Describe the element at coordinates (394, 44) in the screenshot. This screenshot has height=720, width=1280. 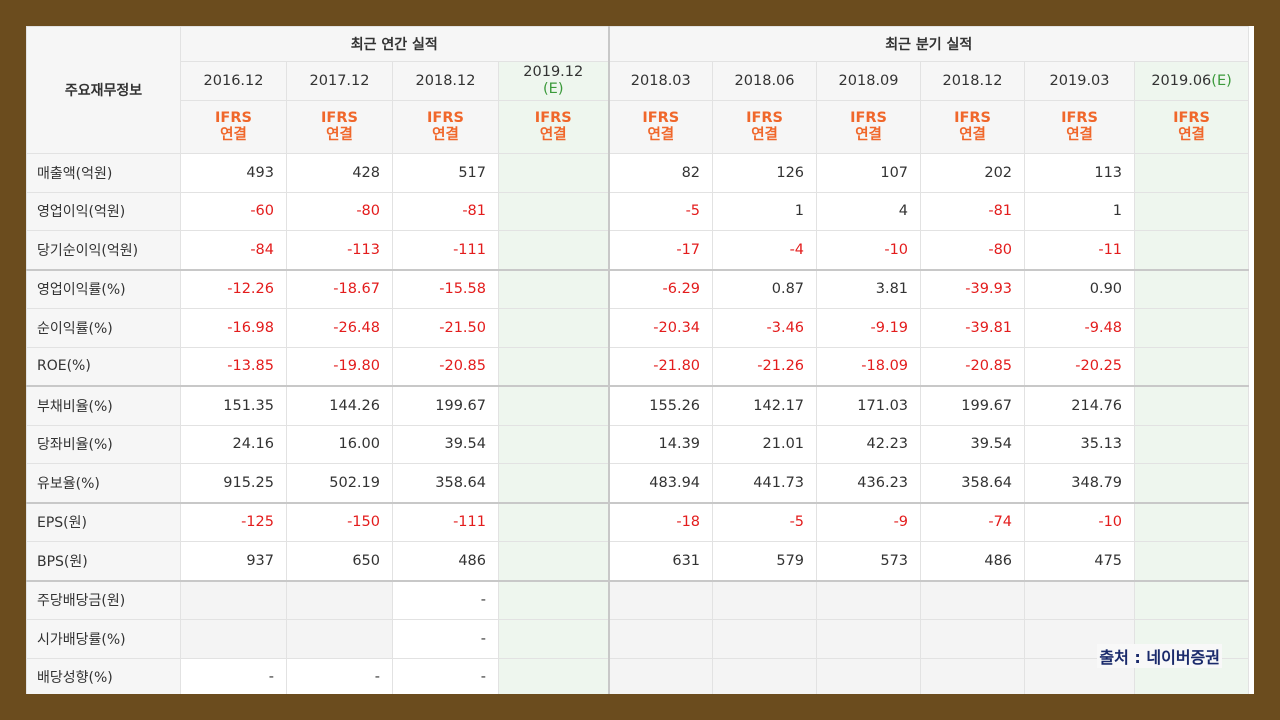
I see `annual-group-header: 최근 연간 실적` at that location.